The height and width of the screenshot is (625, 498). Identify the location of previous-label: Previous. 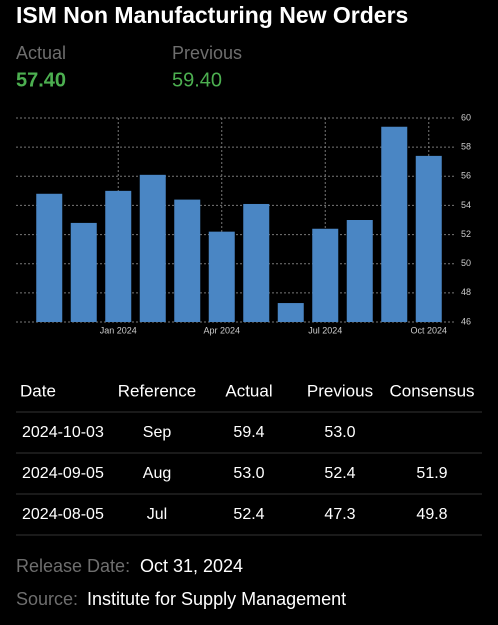
(207, 53).